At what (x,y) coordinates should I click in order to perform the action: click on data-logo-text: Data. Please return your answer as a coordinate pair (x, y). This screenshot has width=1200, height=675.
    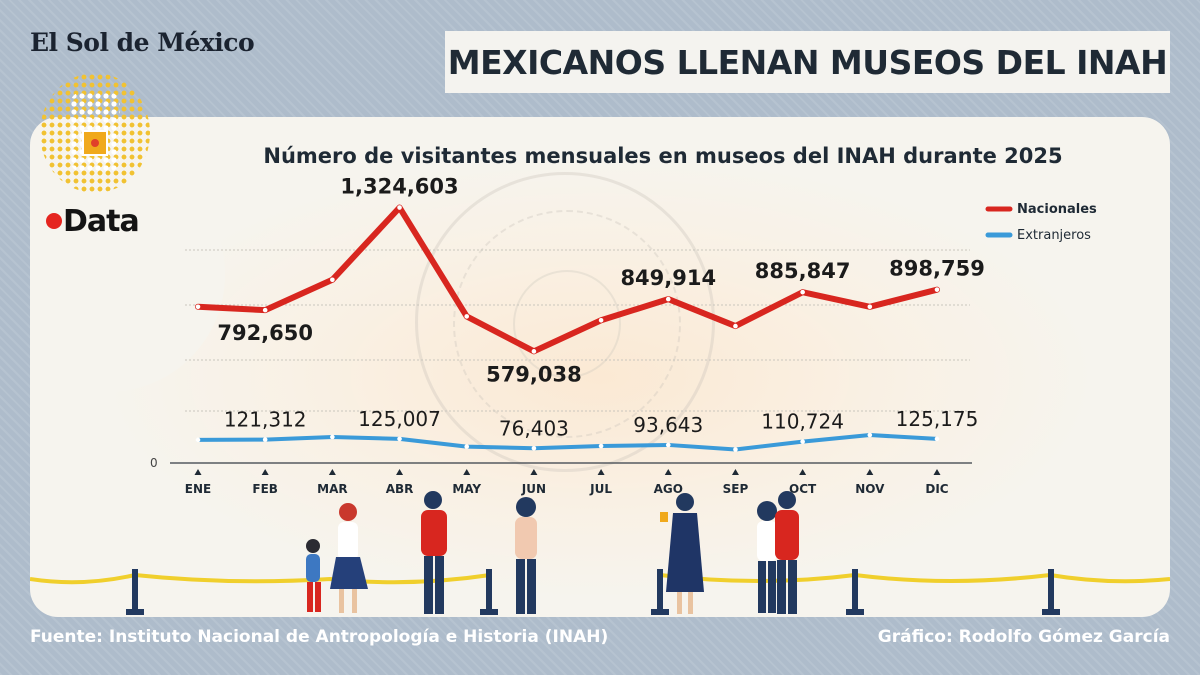
    Looking at the image, I should click on (101, 221).